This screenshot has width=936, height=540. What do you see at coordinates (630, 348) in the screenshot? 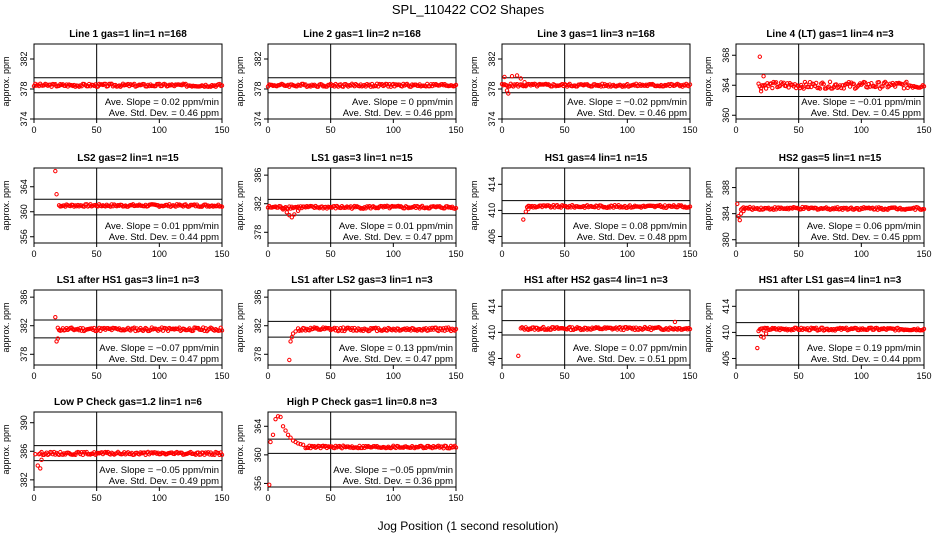
I see `slope-annotation: Ave. Slope = 0.07 ppm/min` at bounding box center [630, 348].